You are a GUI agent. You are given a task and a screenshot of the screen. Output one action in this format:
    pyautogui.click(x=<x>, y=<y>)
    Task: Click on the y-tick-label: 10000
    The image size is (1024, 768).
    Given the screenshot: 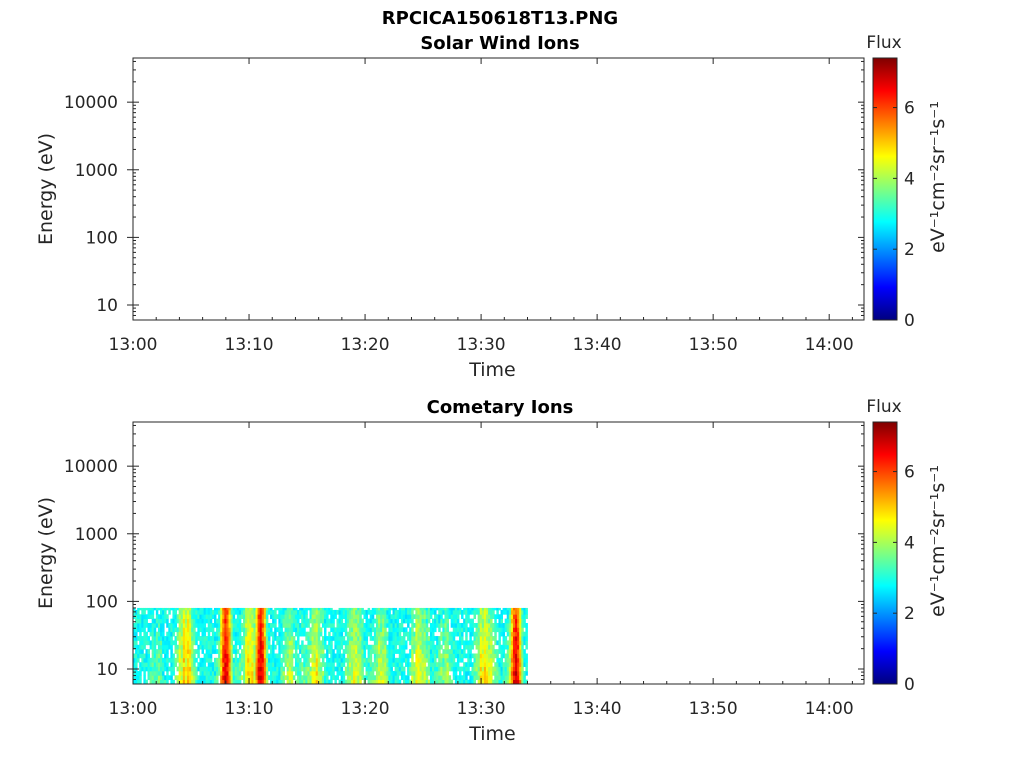 What is the action you would take?
    pyautogui.click(x=91, y=103)
    